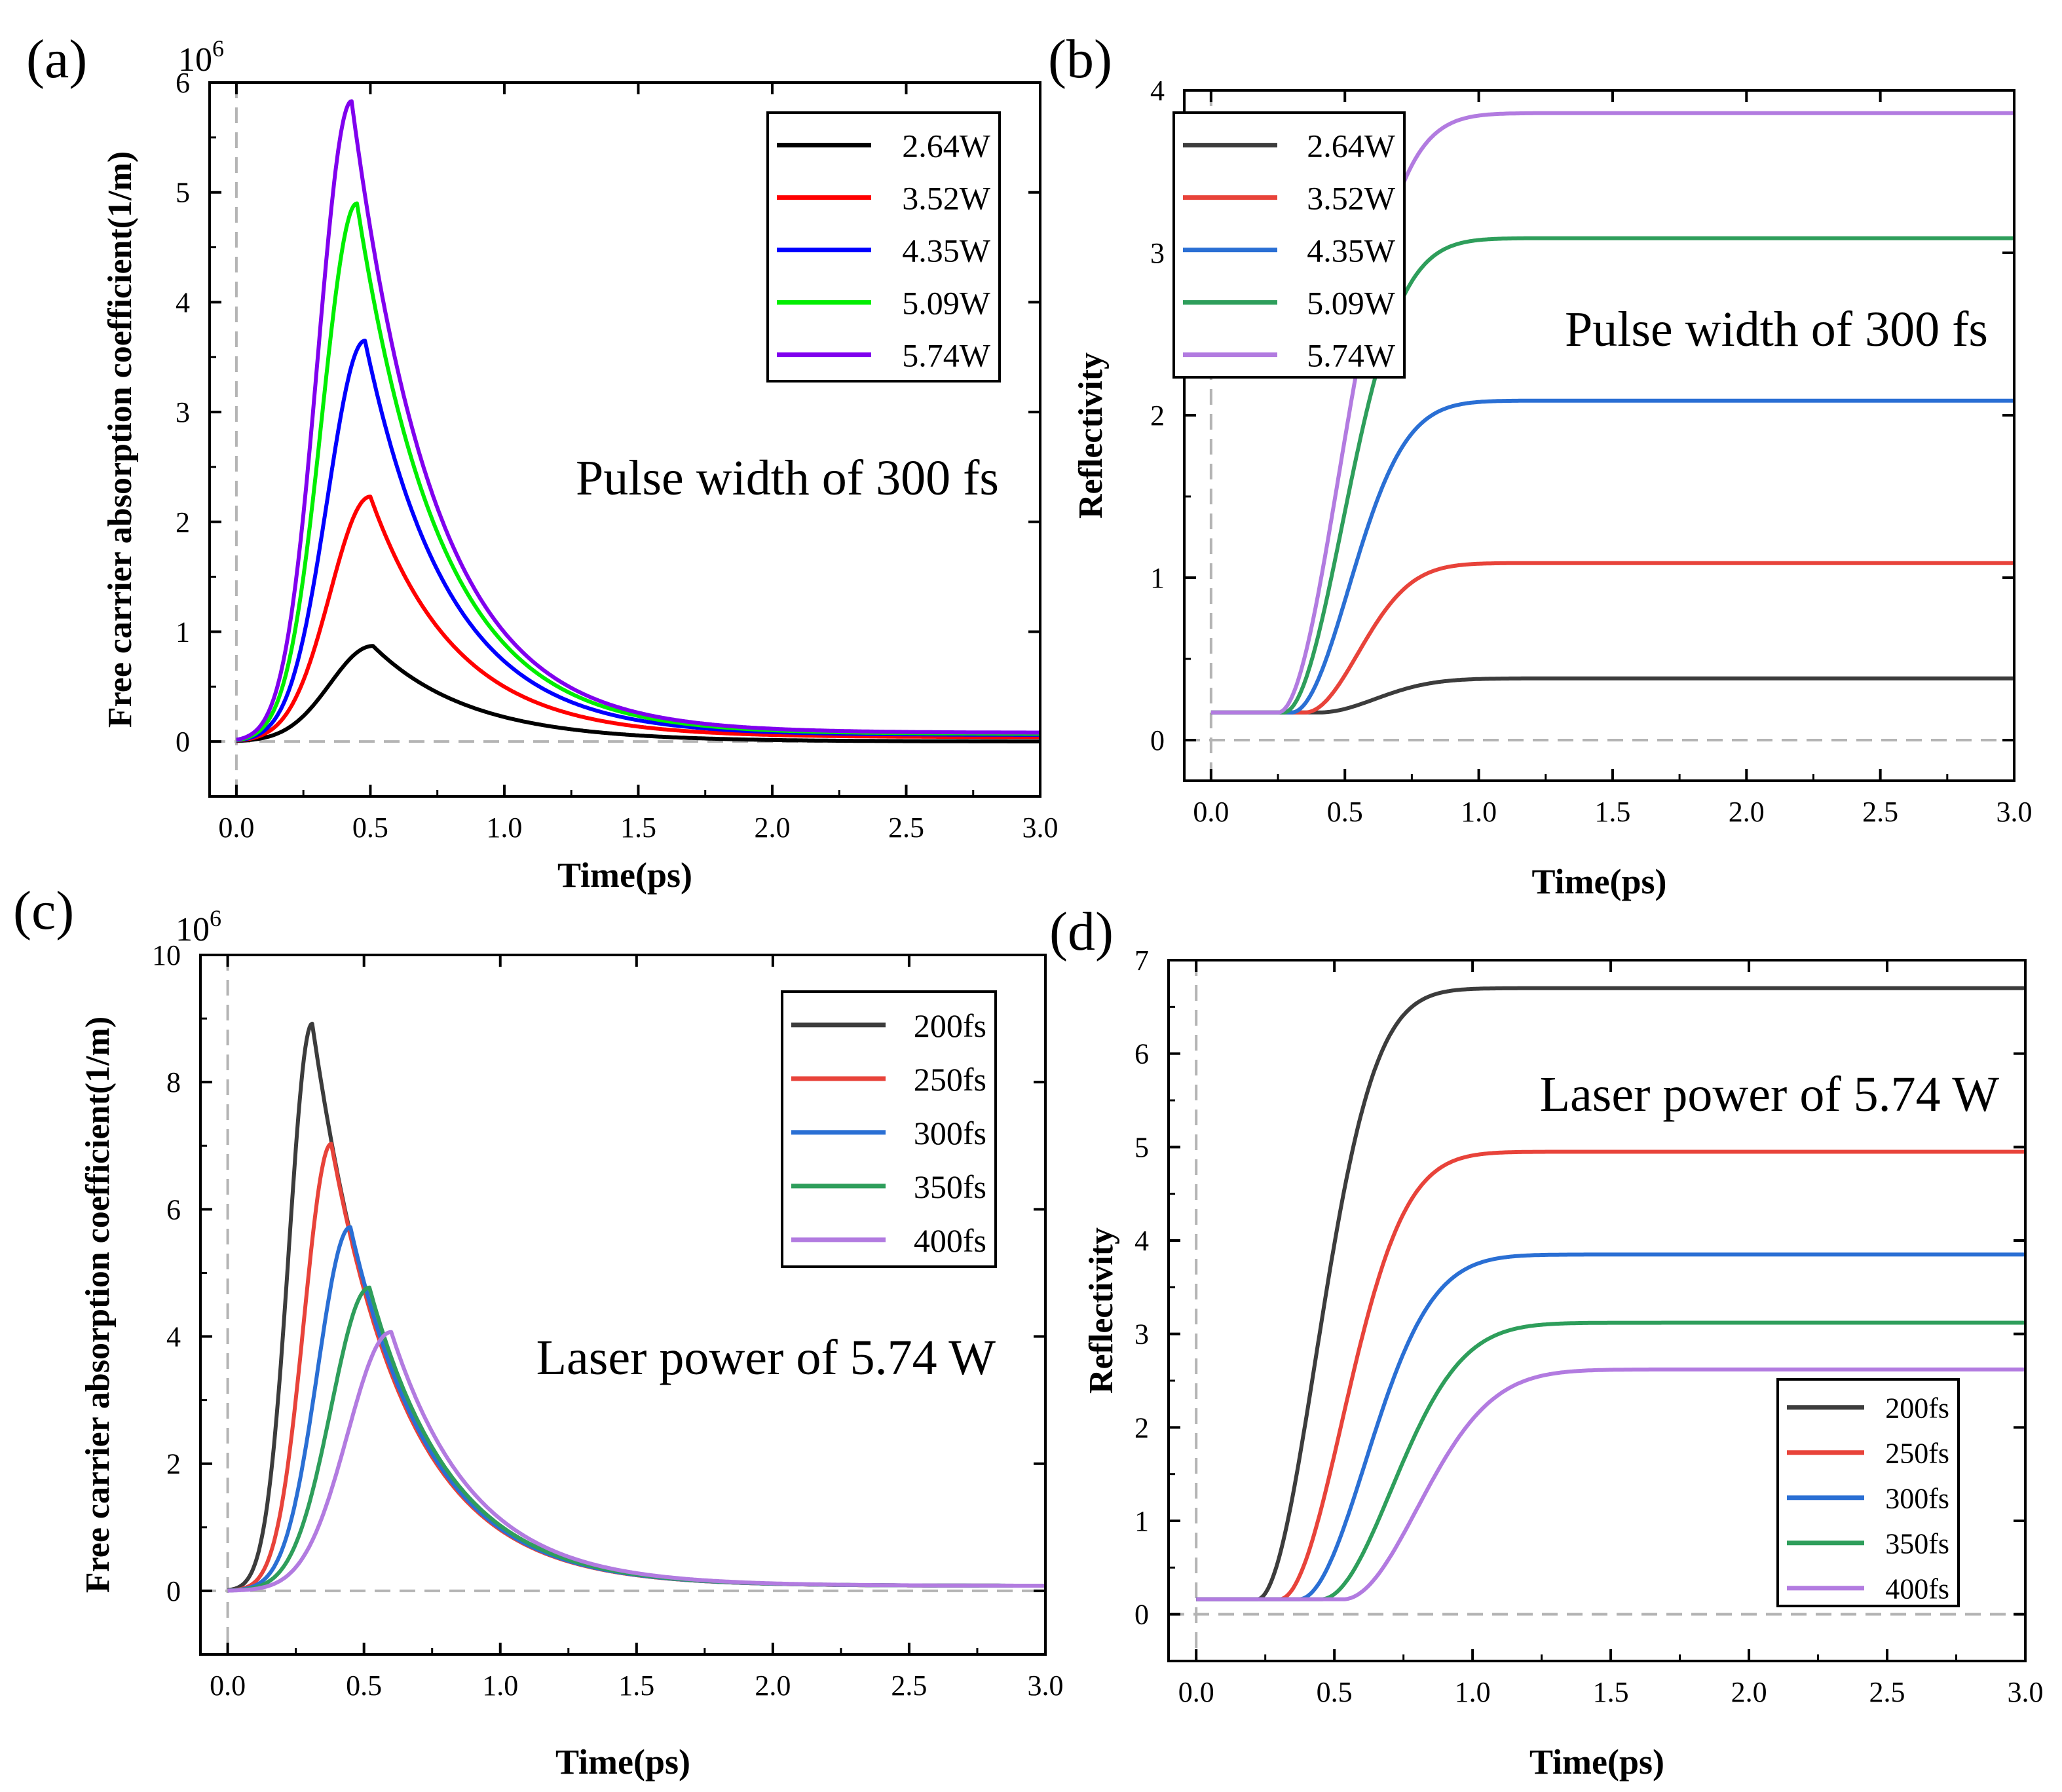 This screenshot has width=2062, height=1792. I want to click on series-line-200fs, so click(1611, 1293).